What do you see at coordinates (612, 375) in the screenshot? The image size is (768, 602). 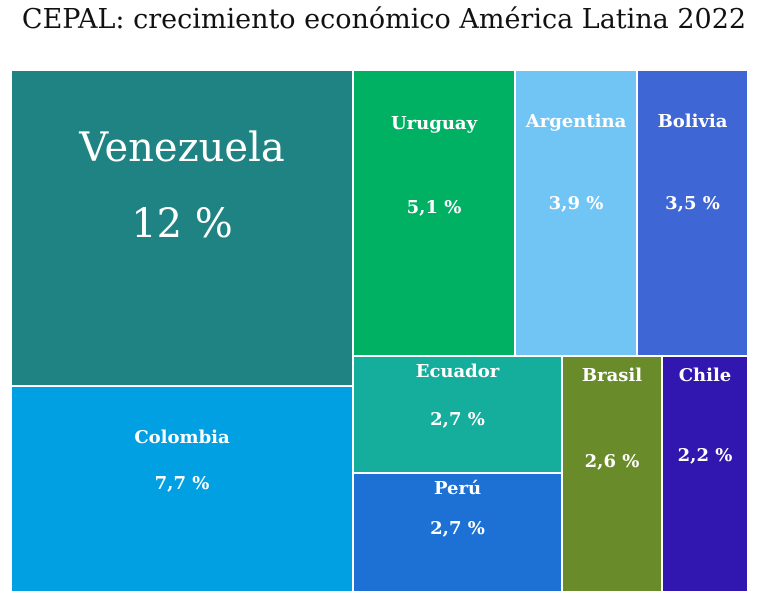 I see `tile-label-brasil: Brasil` at bounding box center [612, 375].